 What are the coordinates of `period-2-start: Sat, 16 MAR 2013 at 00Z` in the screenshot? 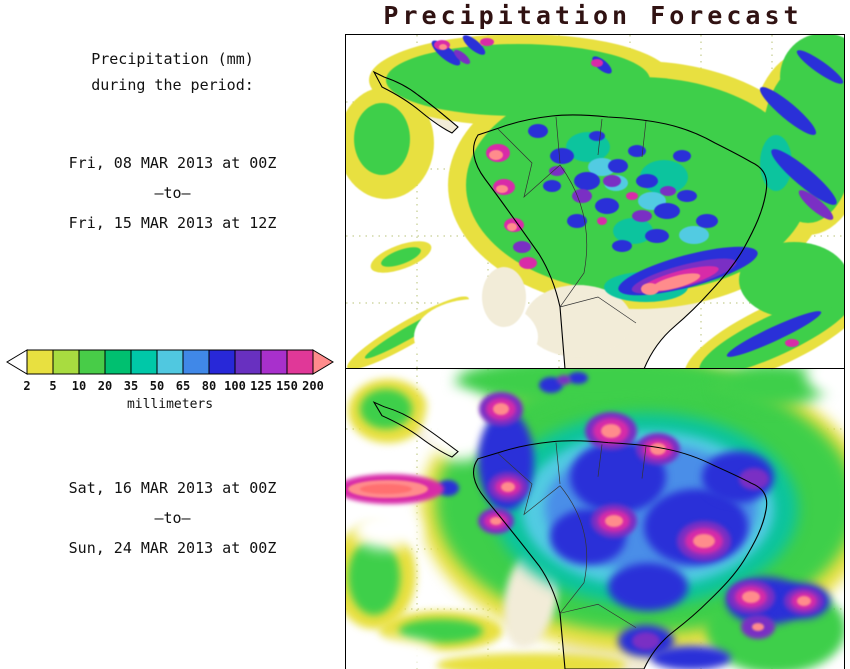 It's located at (172, 488).